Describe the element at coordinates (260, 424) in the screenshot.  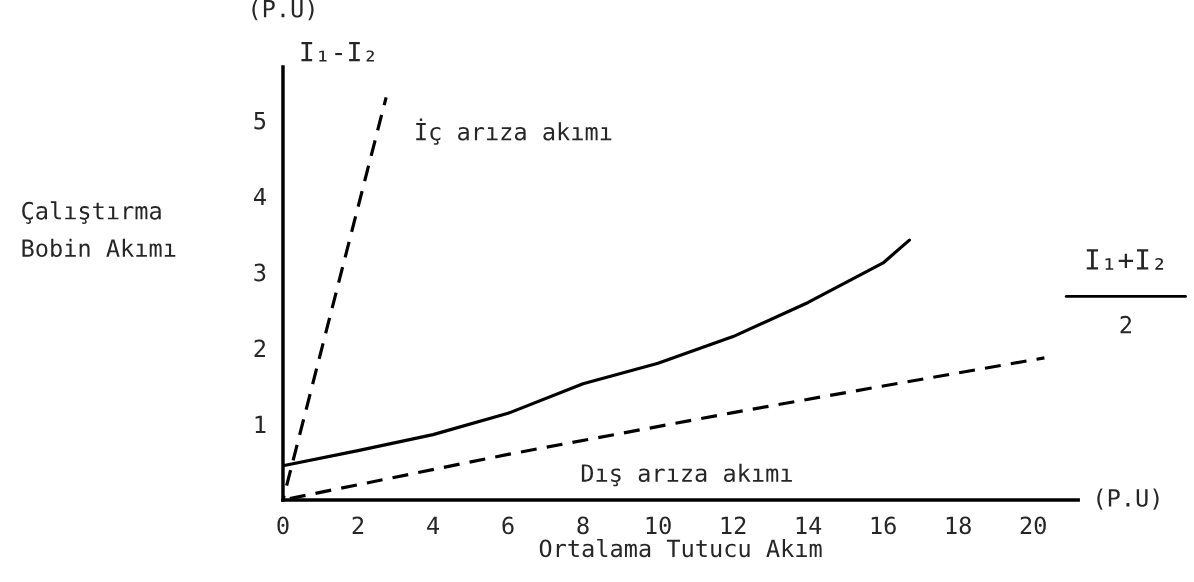
I see `y-tick-label: 1` at that location.